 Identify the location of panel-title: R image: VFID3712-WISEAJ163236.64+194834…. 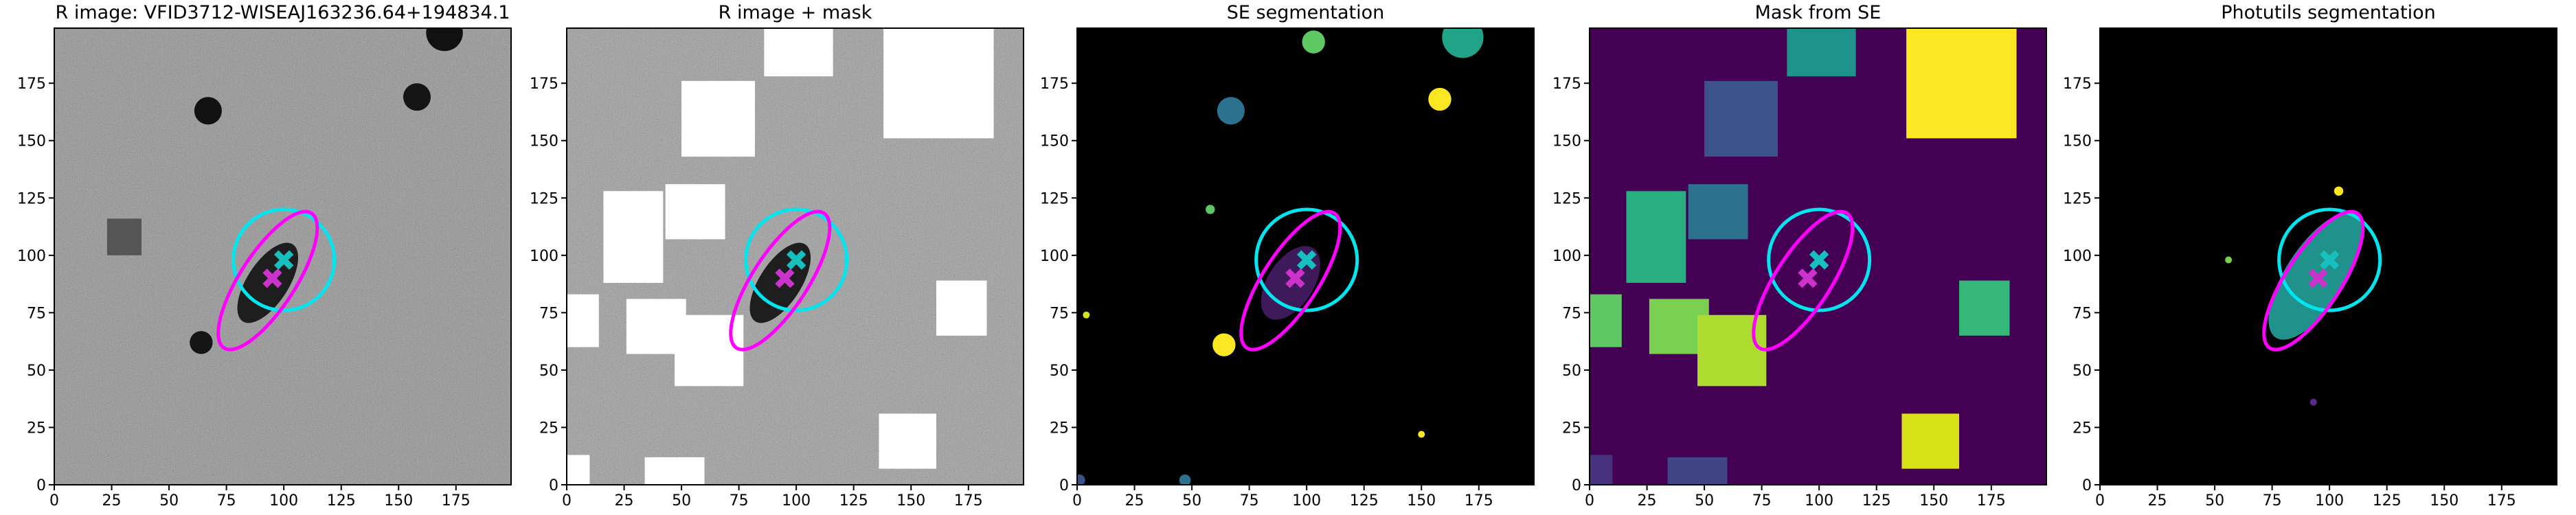
(283, 12).